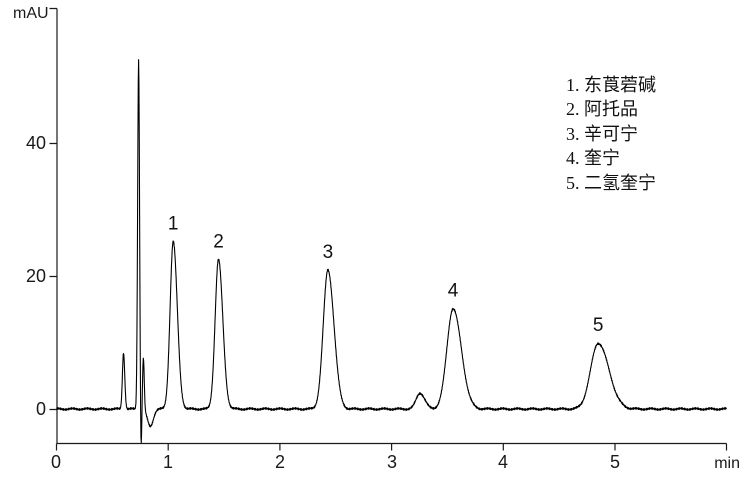  Describe the element at coordinates (55, 462) in the screenshot. I see `x-tick-label-0: 0` at that location.